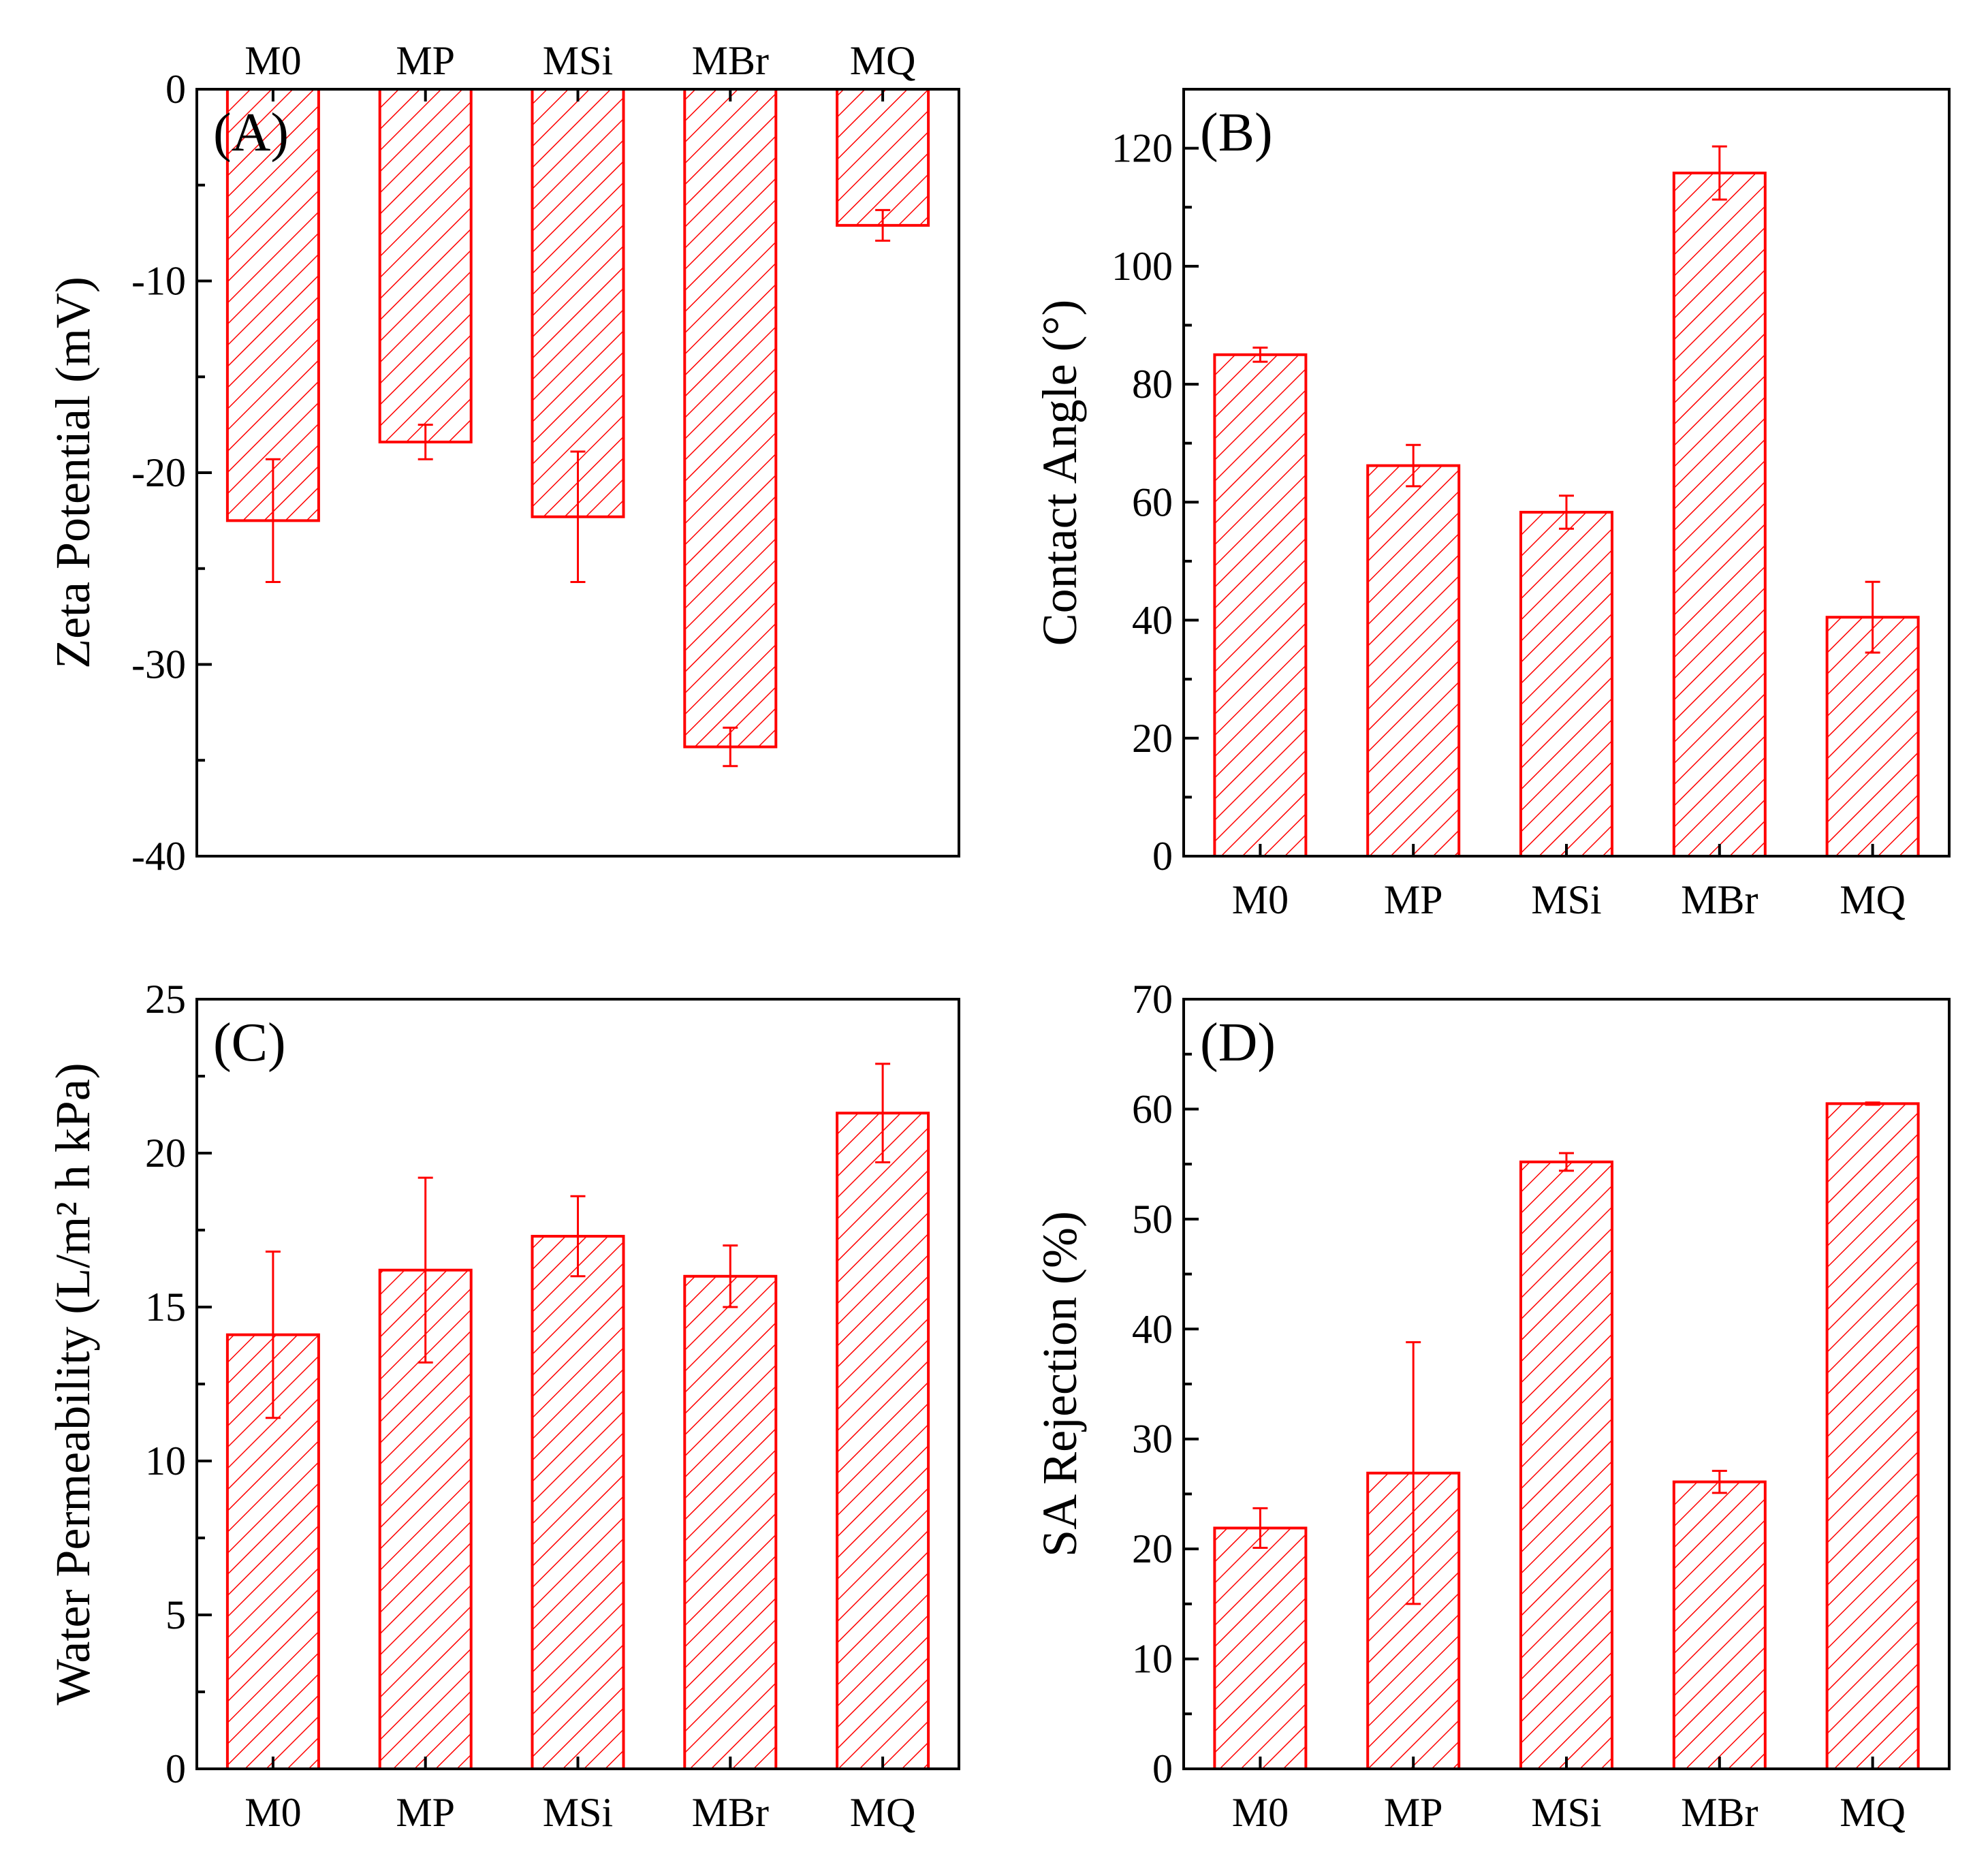  What do you see at coordinates (158, 473) in the screenshot?
I see `y-tick-label: -20` at bounding box center [158, 473].